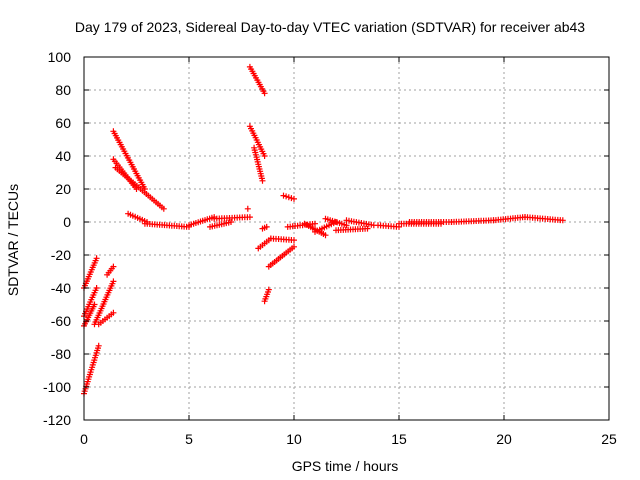 Image resolution: width=640 pixels, height=480 pixels. Describe the element at coordinates (63, 189) in the screenshot. I see `y-tick-label: 20` at that location.